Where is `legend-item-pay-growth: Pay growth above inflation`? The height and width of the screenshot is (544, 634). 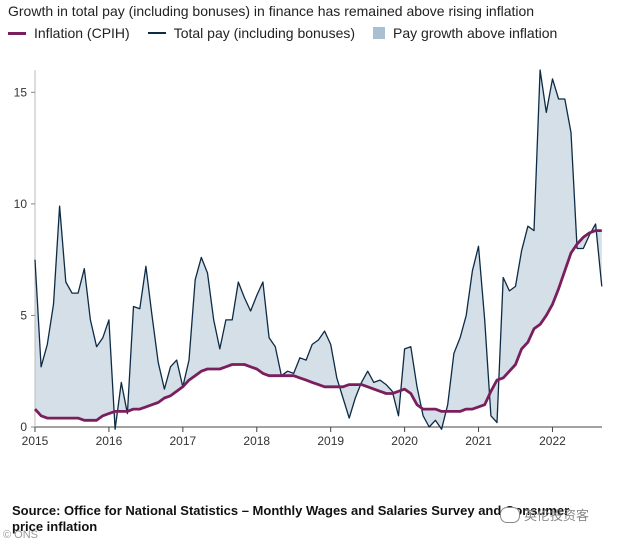 legend-item-pay-growth: Pay growth above inflation is located at coordinates (465, 33).